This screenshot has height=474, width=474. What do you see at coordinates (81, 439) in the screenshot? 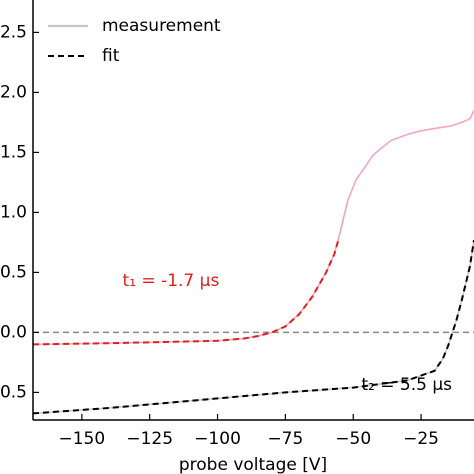
I see `x-tick-label: −150` at bounding box center [81, 439].